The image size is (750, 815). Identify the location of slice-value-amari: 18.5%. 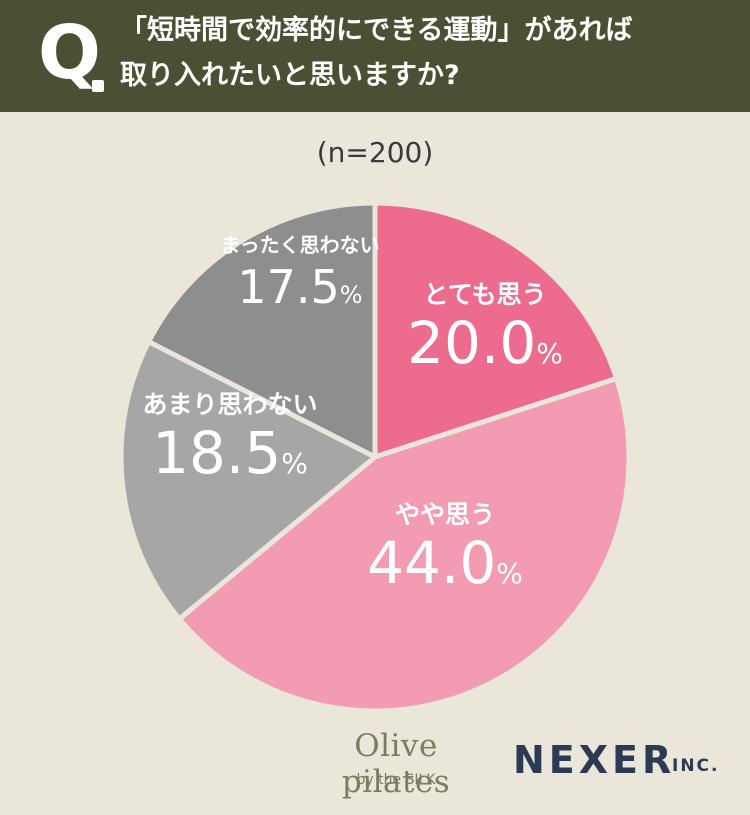
(230, 453).